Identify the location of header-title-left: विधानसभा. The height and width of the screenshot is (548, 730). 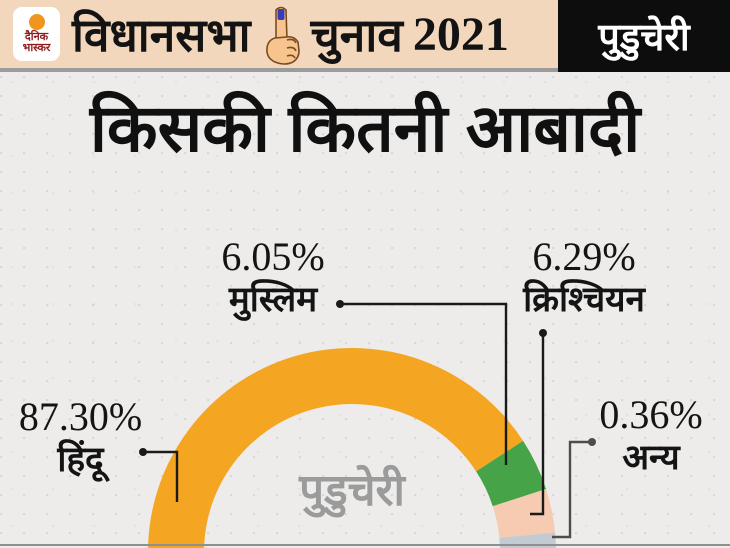
(161, 35).